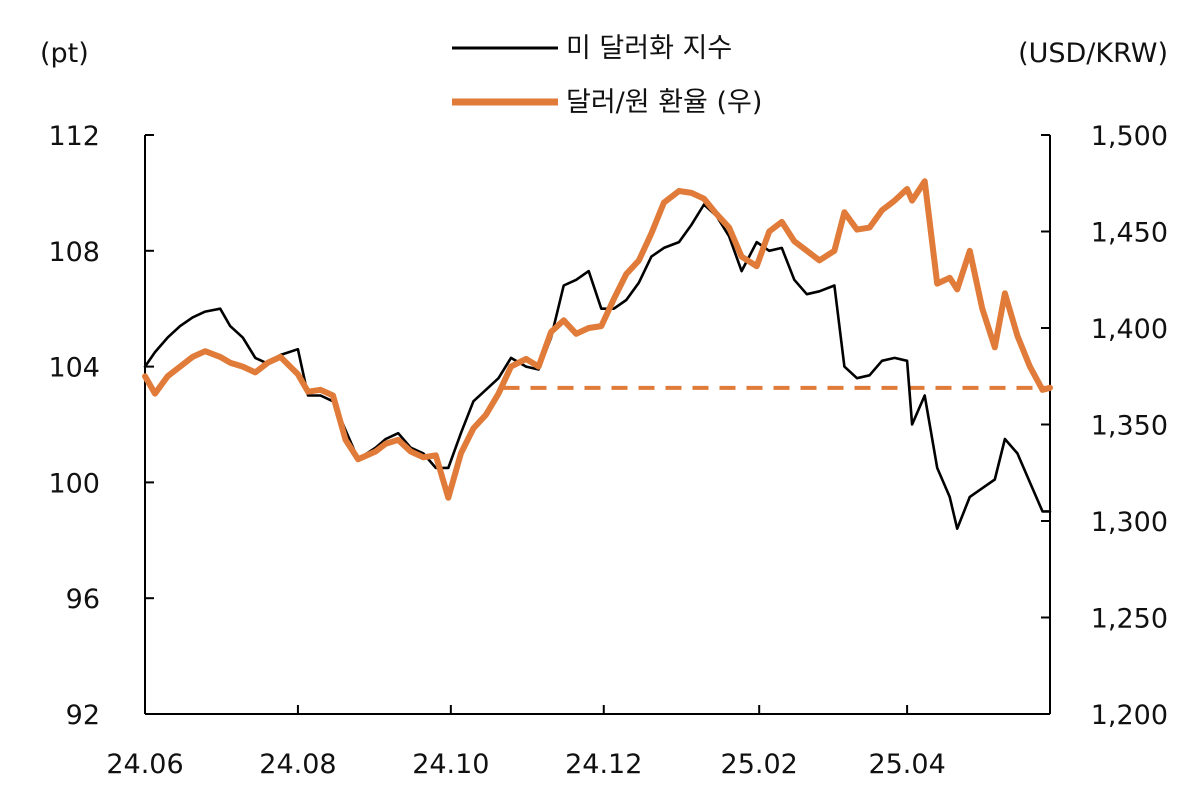 Image resolution: width=1201 pixels, height=809 pixels. What do you see at coordinates (526, 742) in the screenshot?
I see `x-ticks: 24.06 24.08 24.10 24.12 25.02 25.04` at bounding box center [526, 742].